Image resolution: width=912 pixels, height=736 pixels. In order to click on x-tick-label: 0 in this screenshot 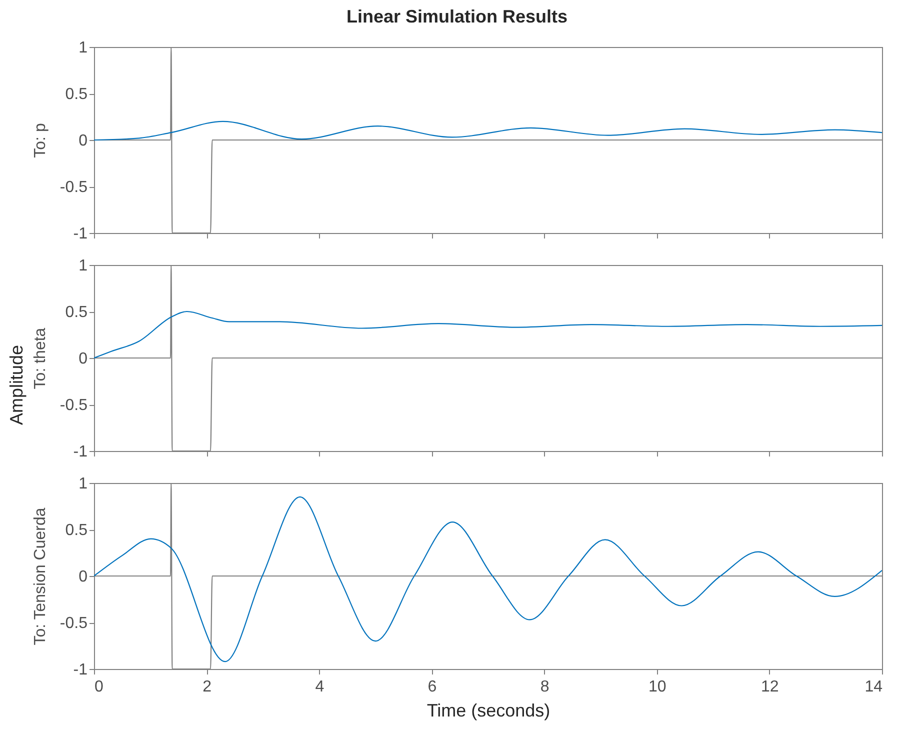, I will do `click(99, 687)`.